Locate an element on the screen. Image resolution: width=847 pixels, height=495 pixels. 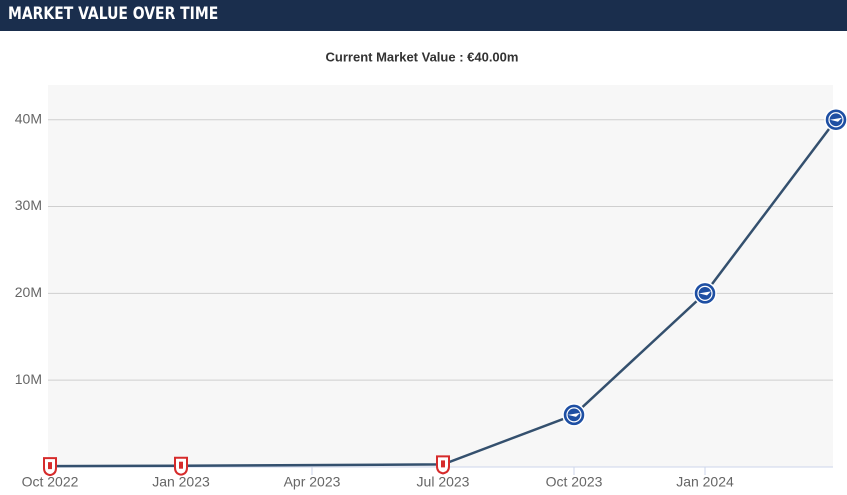
x-tick-label: Jan 2024 is located at coordinates (705, 482).